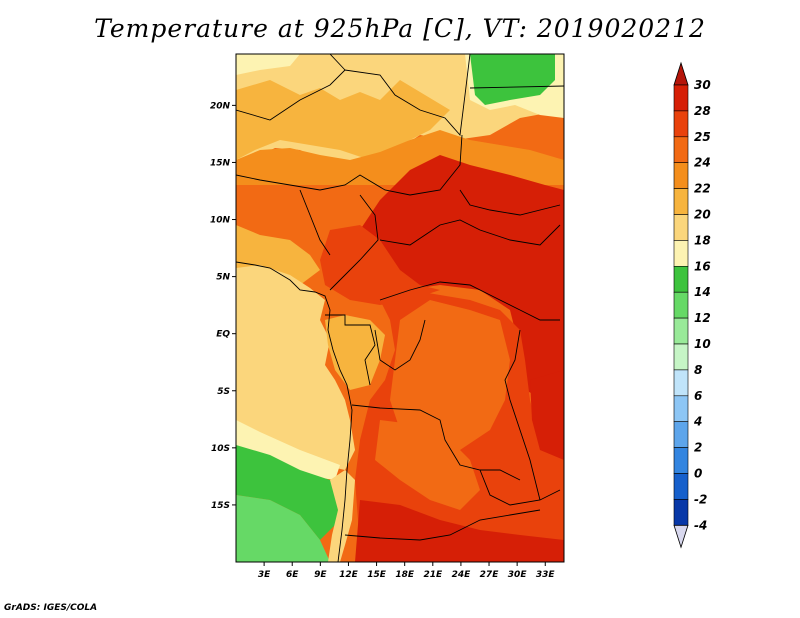 The height and width of the screenshot is (618, 800). Describe the element at coordinates (547, 415) in the screenshot. I see `field-east-deepred` at that location.